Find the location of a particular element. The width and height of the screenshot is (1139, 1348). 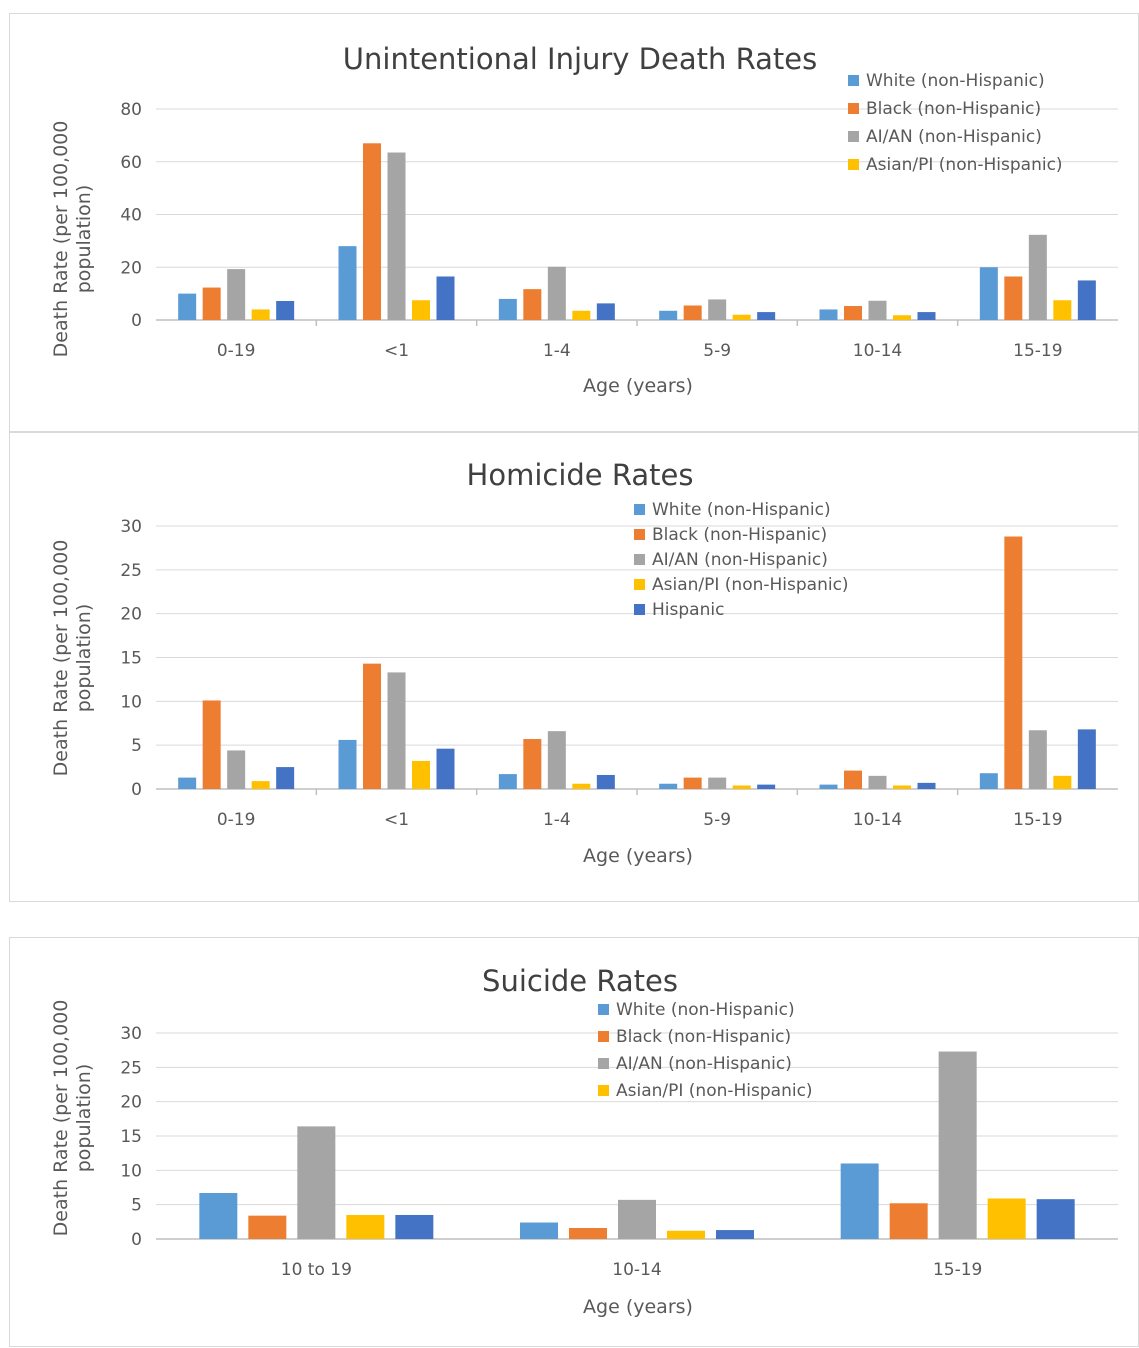

x-tick-label: 10-14 is located at coordinates (877, 351).